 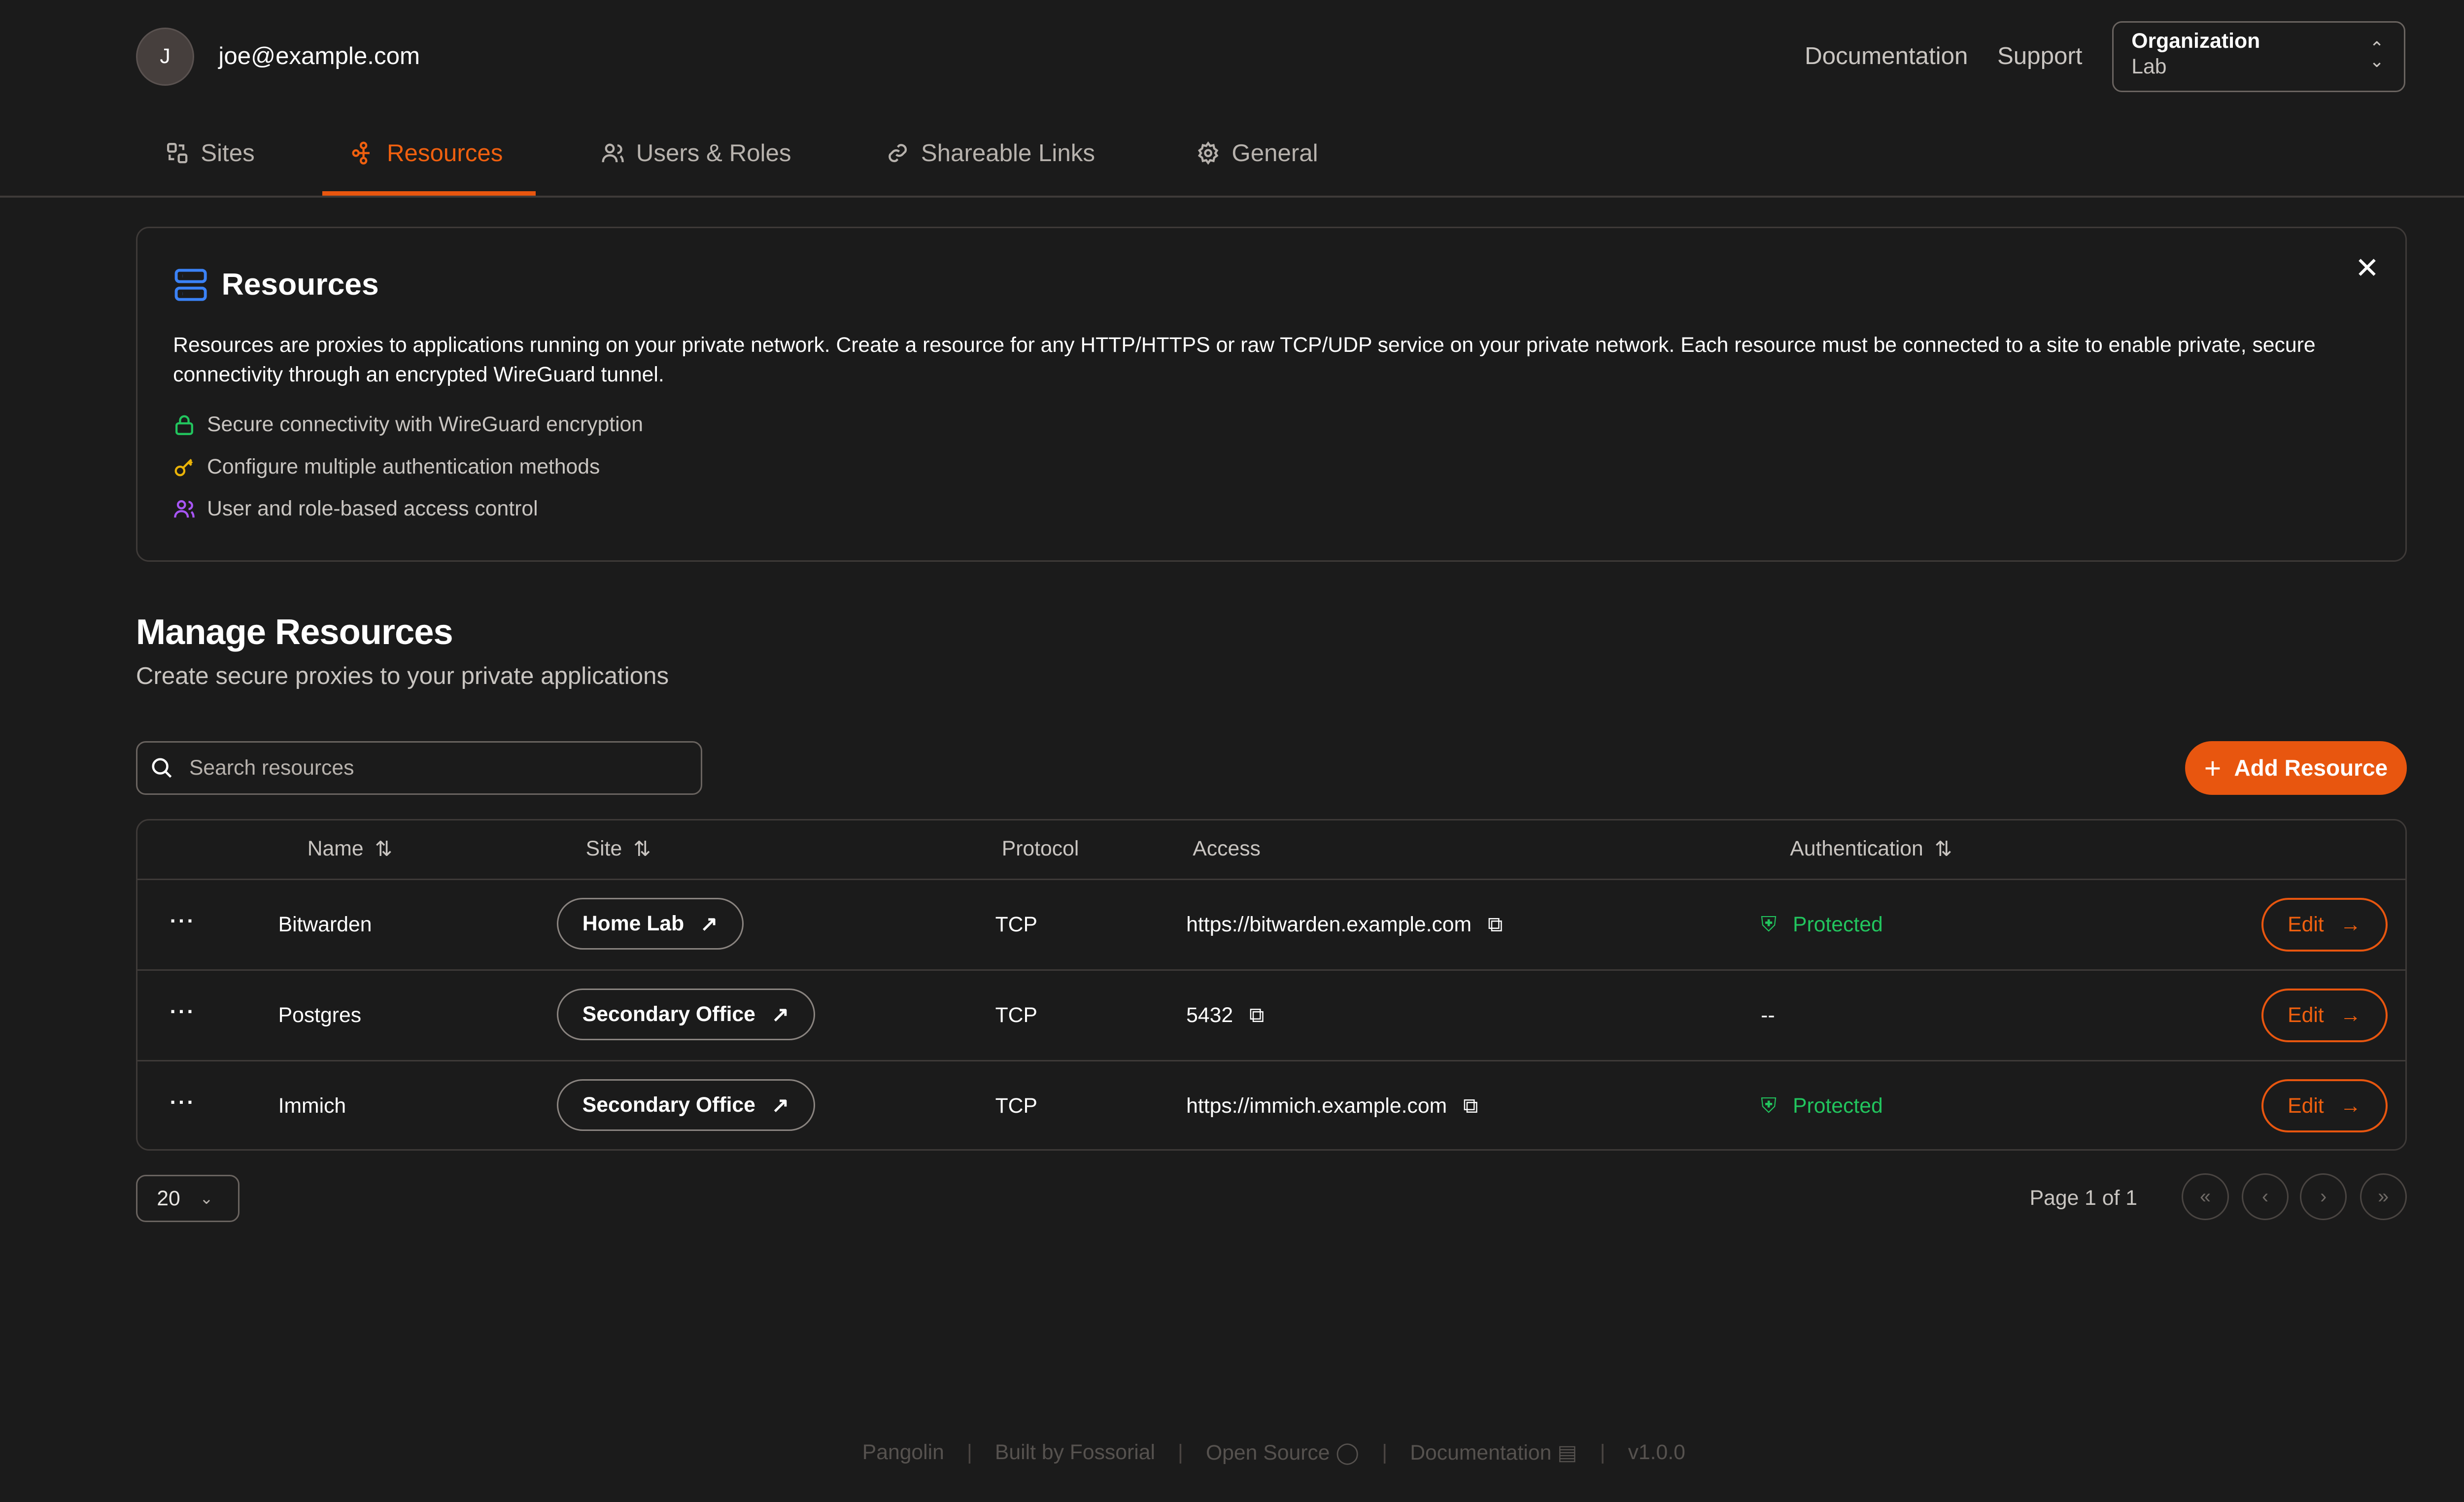 I want to click on page-size-select: 20 ⌄, so click(x=188, y=1198).